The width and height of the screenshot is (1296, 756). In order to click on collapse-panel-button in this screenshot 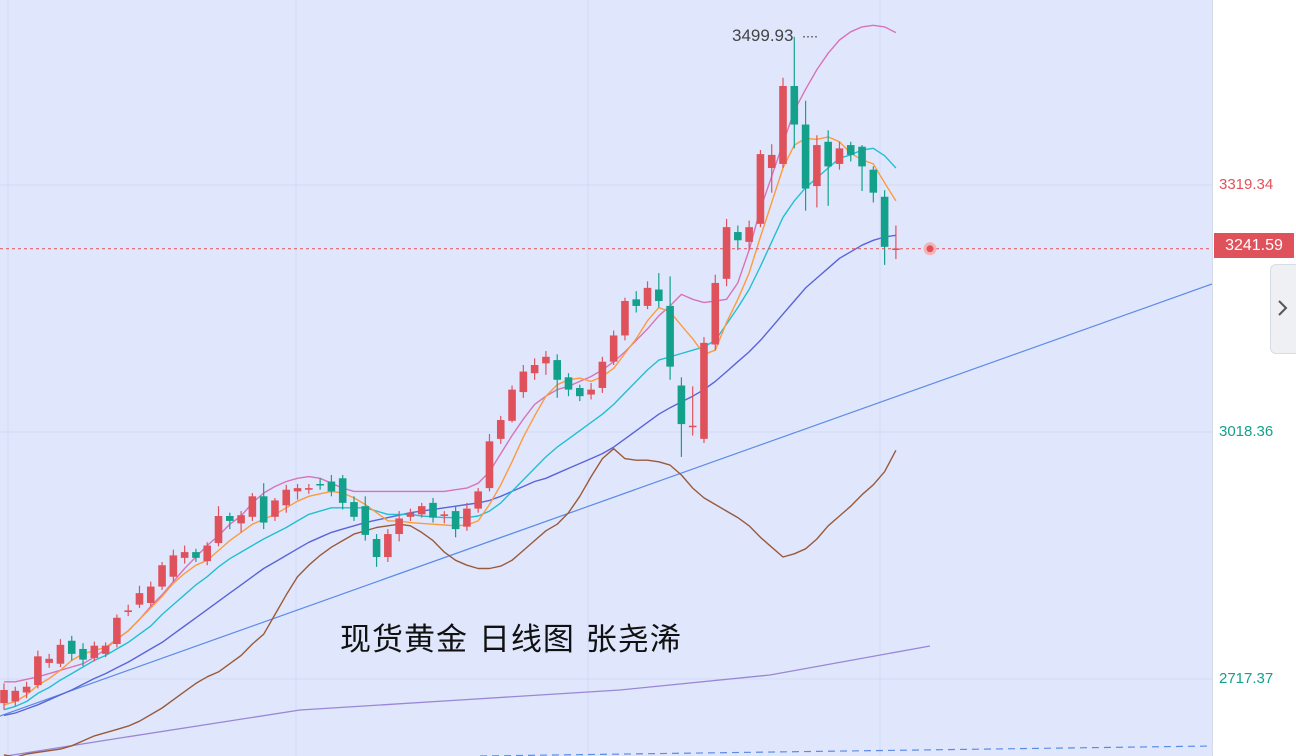, I will do `click(1283, 309)`.